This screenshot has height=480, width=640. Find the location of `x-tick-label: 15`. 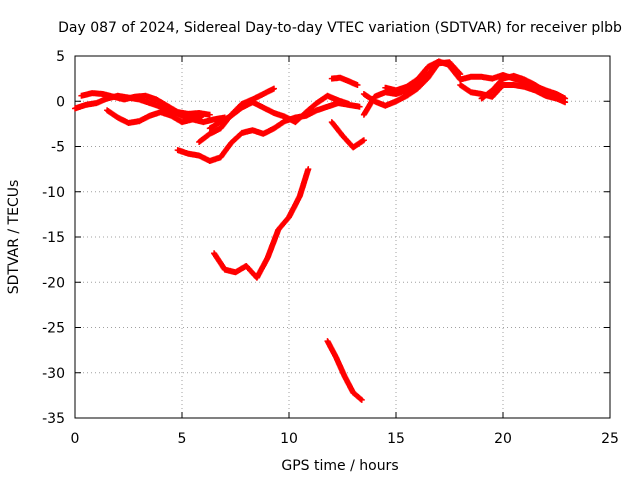

x-tick-label: 15 is located at coordinates (396, 439).